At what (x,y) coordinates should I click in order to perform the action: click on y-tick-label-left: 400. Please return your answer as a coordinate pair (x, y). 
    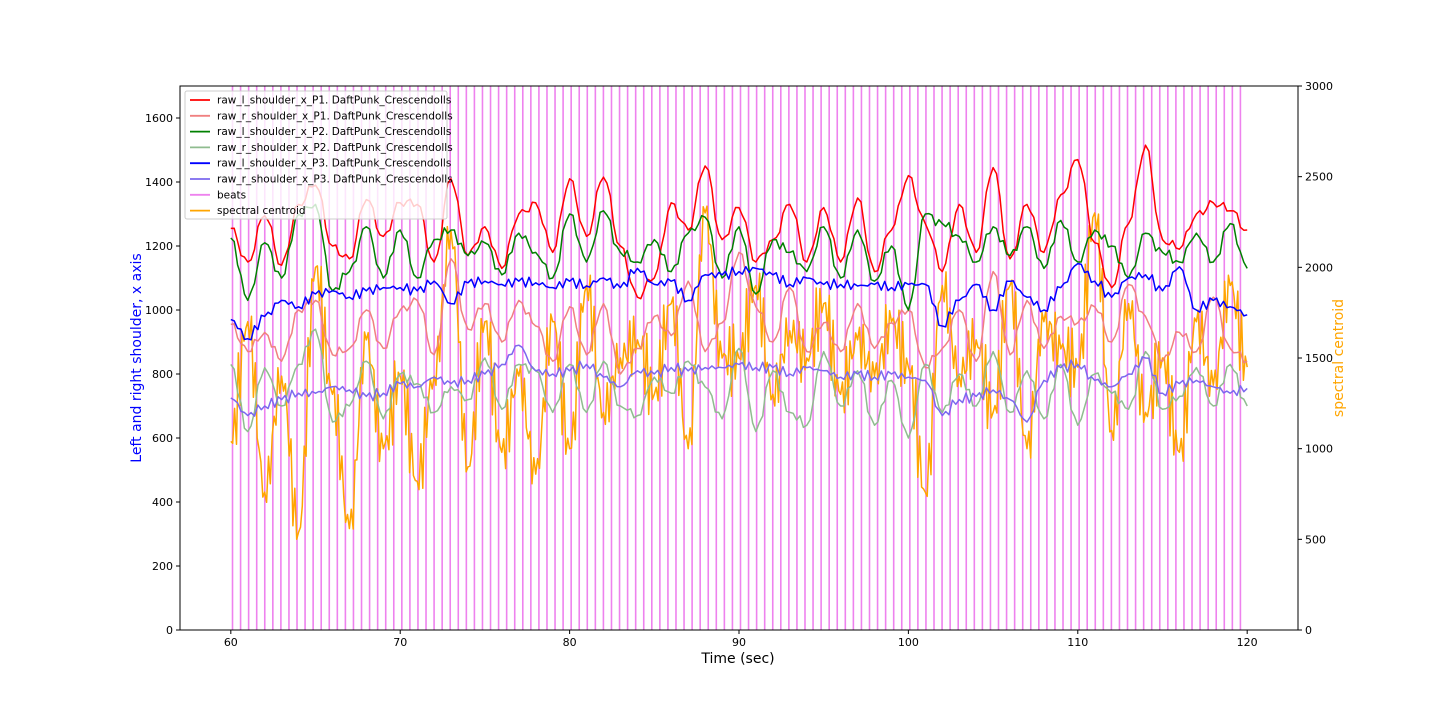
    Looking at the image, I should click on (162, 502).